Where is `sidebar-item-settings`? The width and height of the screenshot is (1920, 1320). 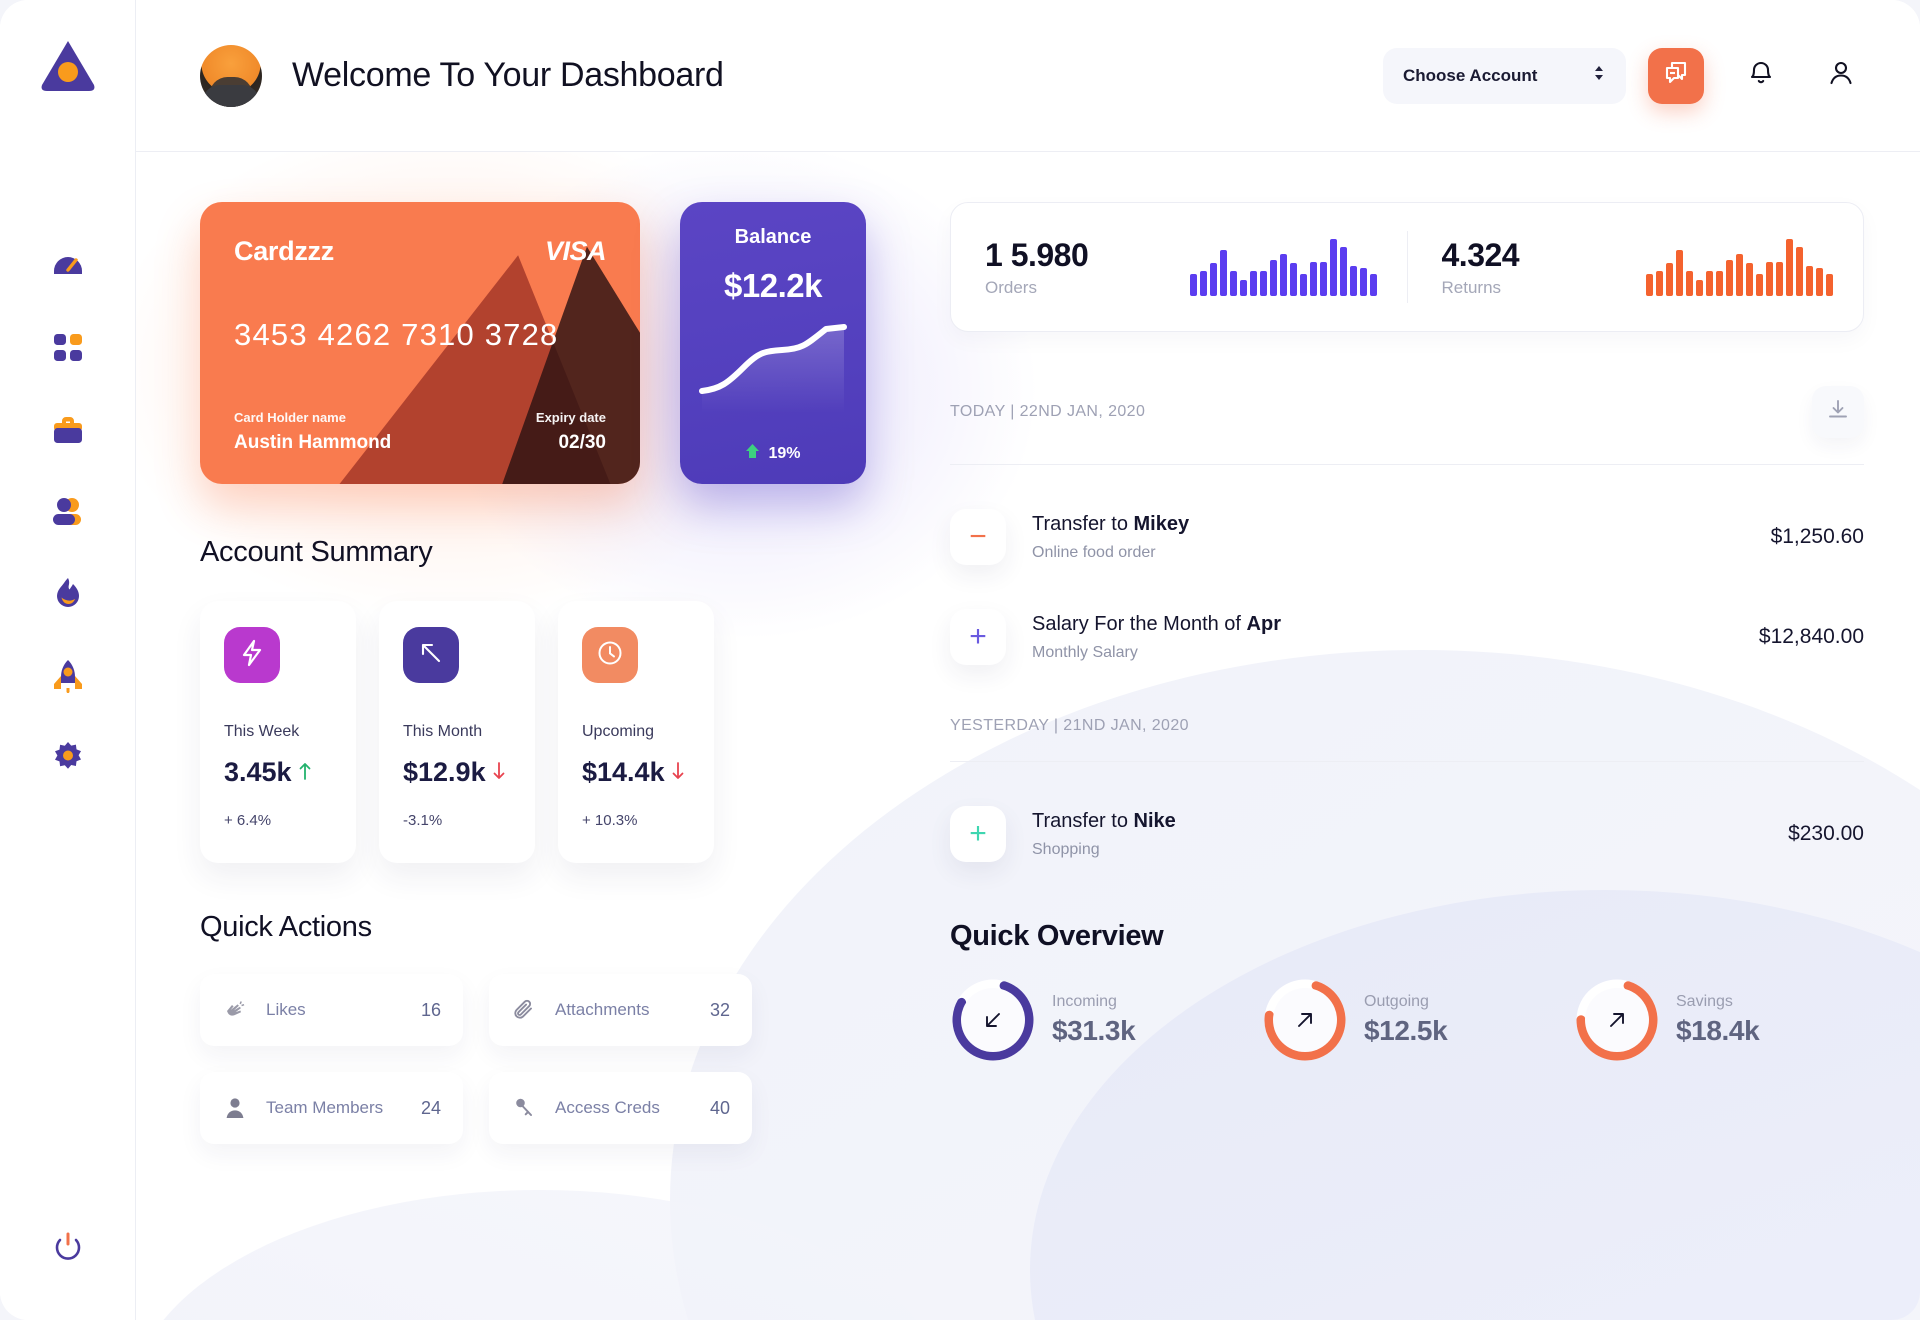
sidebar-item-settings is located at coordinates (68, 760).